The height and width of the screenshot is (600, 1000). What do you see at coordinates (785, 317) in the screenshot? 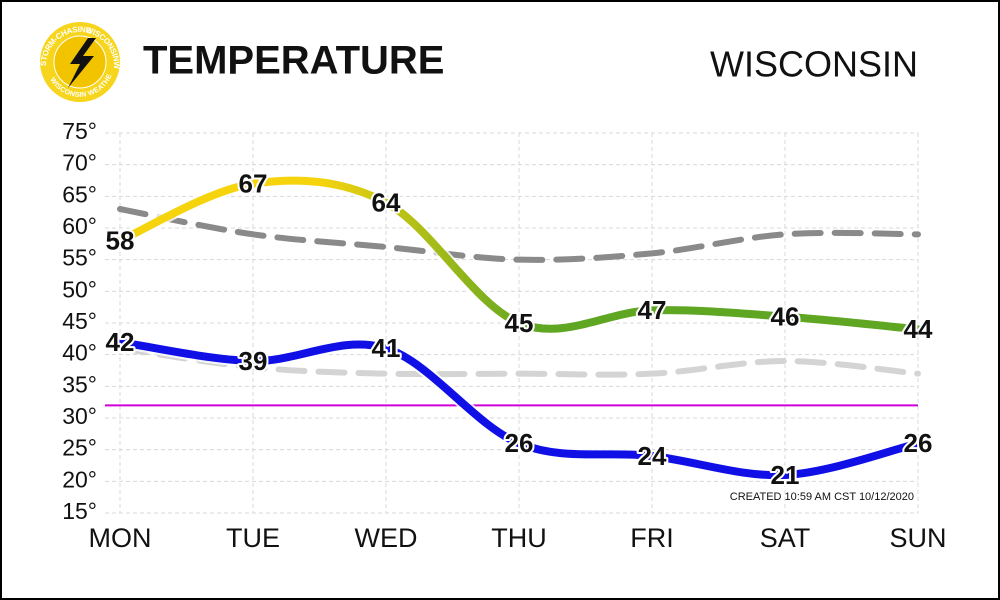
I see `data-label: 46` at bounding box center [785, 317].